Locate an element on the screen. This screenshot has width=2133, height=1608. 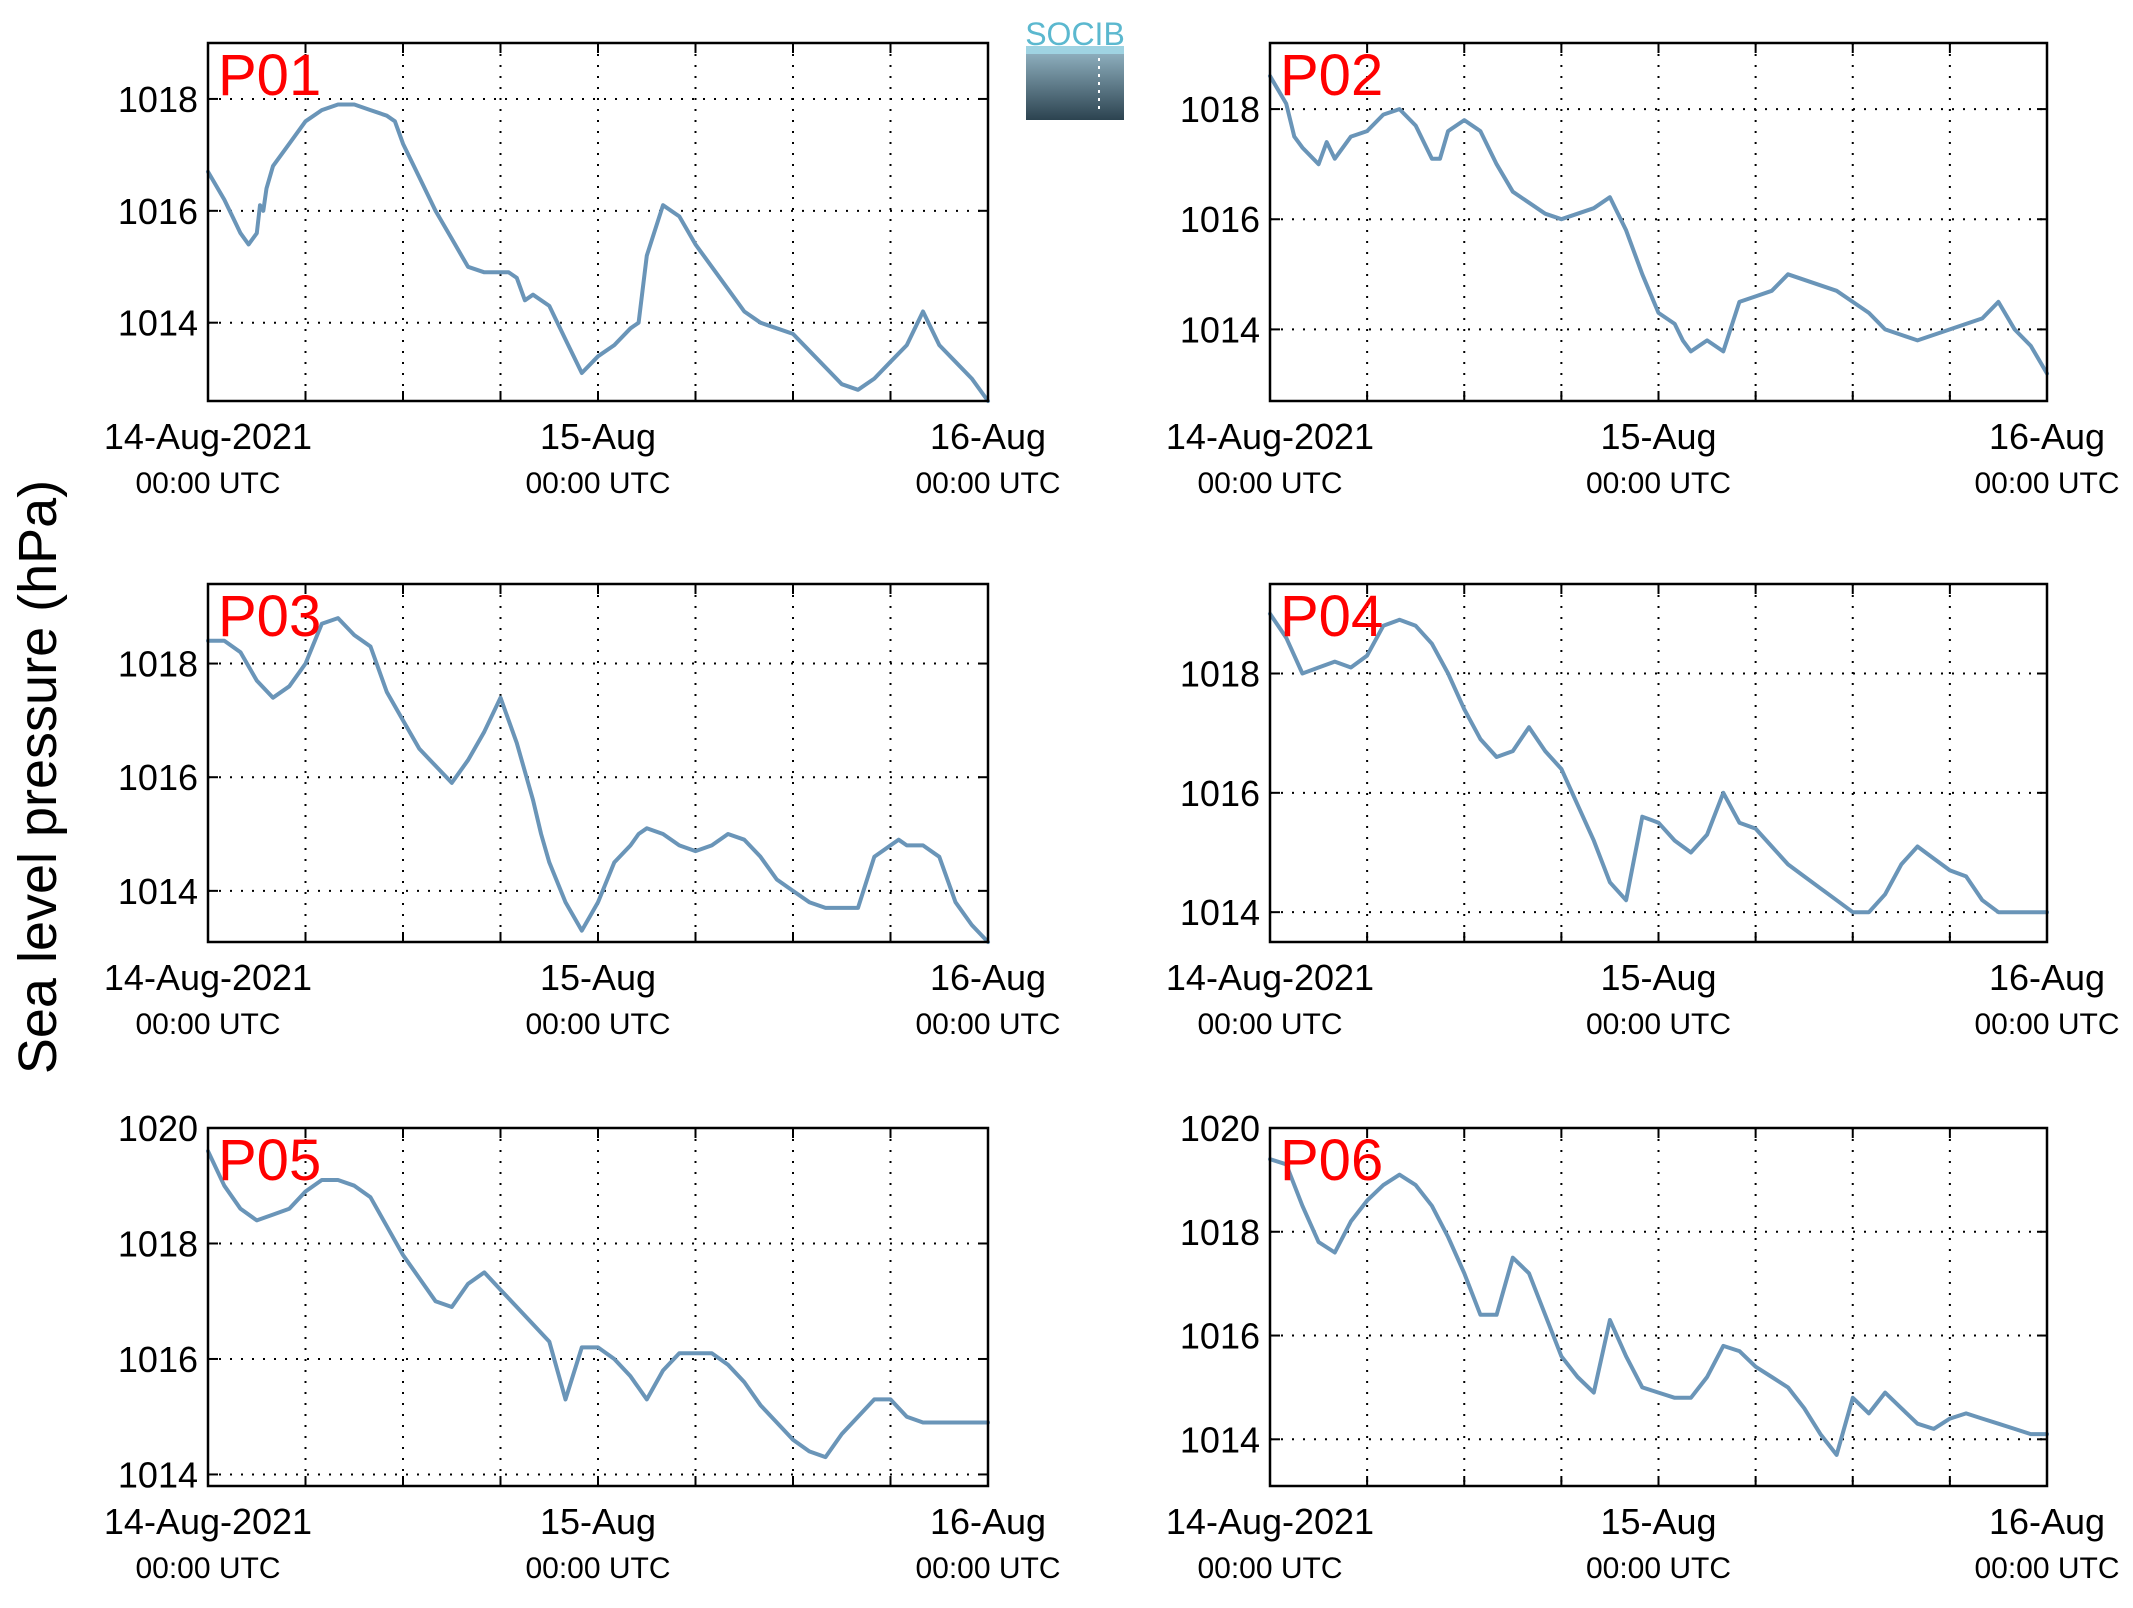
panel-label: P01 is located at coordinates (269, 75).